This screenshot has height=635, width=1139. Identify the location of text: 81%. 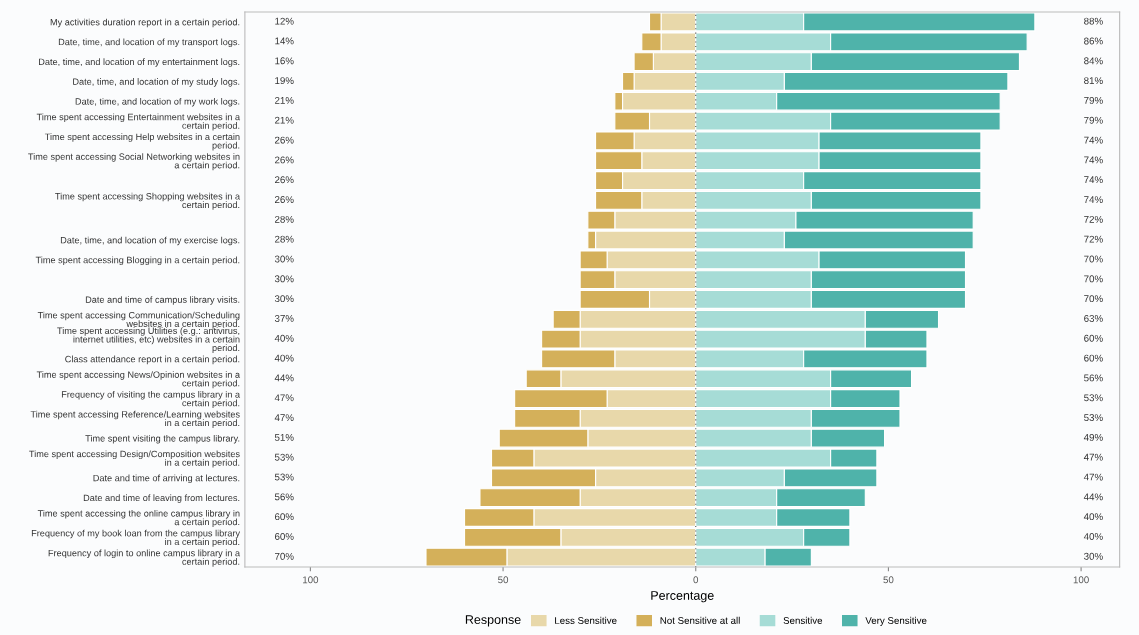
(1093, 81).